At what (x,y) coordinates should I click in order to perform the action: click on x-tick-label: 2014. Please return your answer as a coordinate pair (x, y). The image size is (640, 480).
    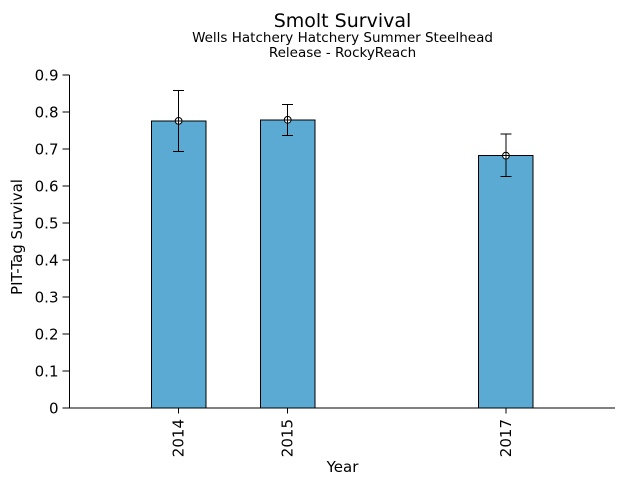
    Looking at the image, I should click on (179, 438).